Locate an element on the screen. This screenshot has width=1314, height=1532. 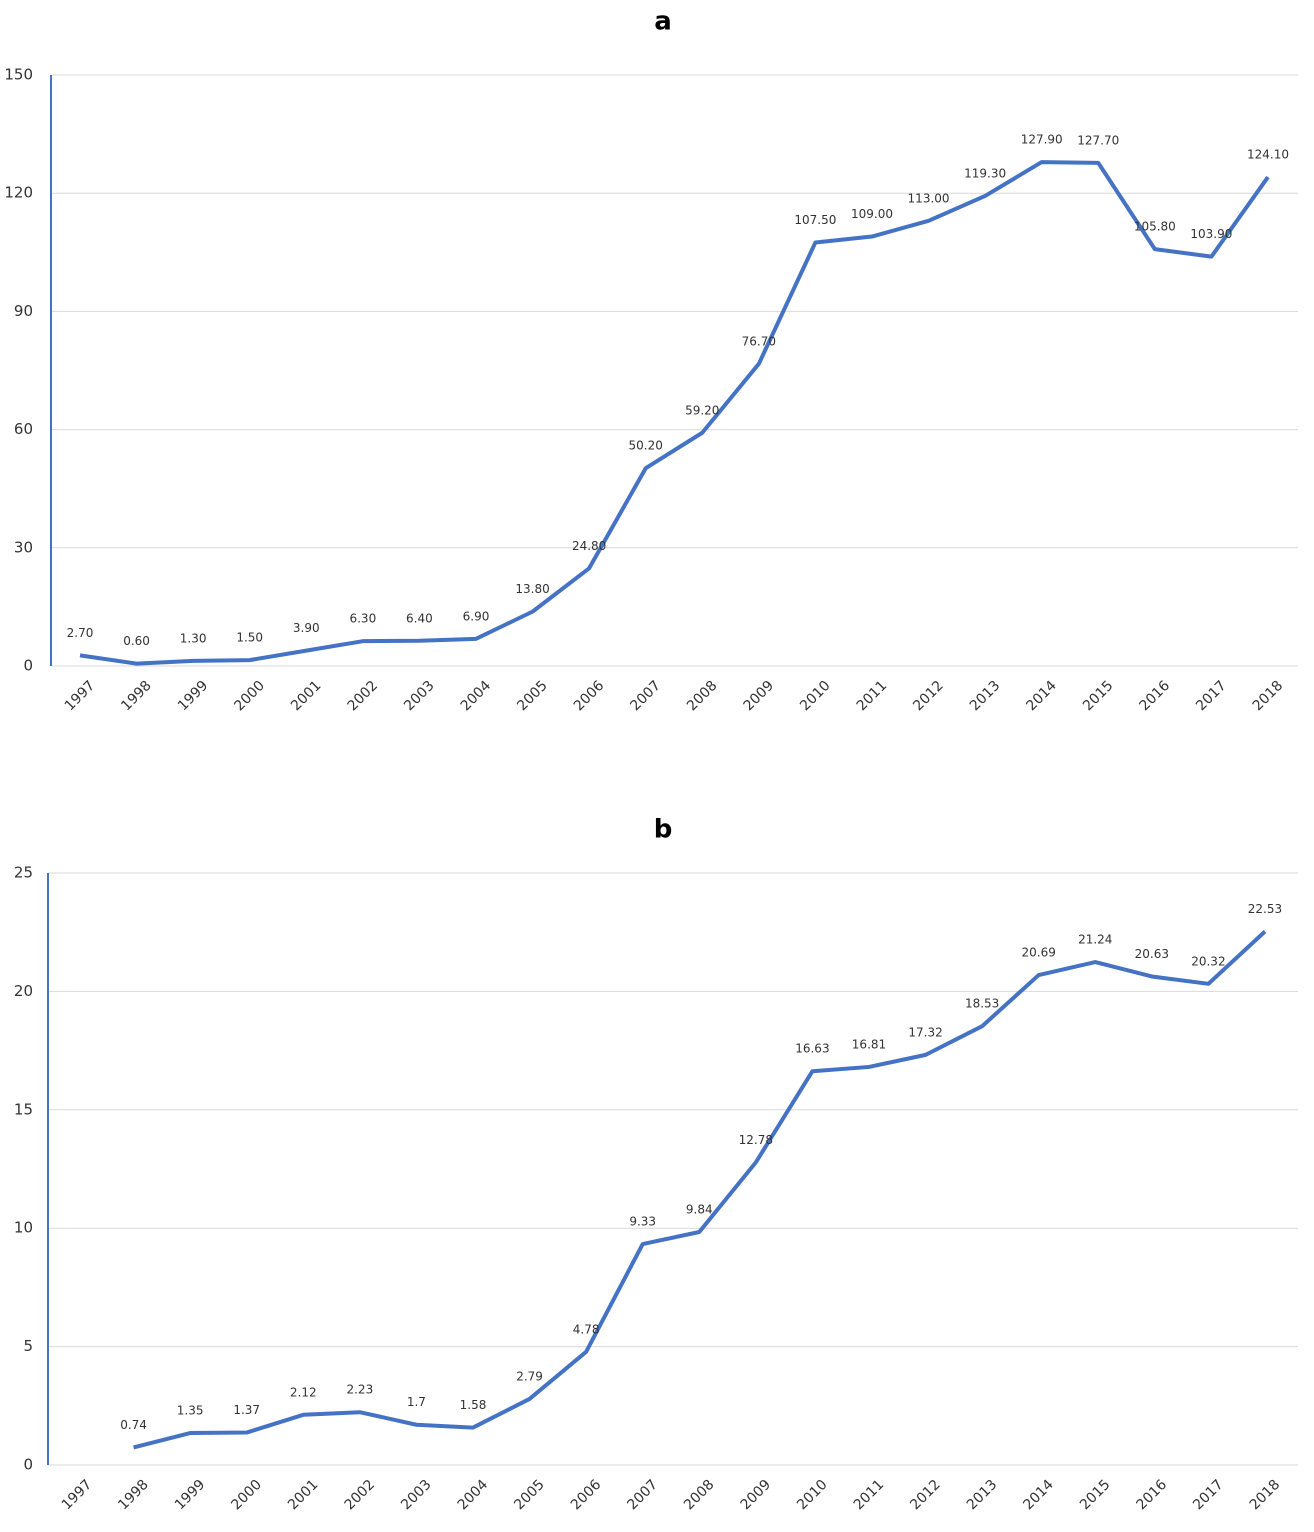
value-label: 59.20 is located at coordinates (702, 410).